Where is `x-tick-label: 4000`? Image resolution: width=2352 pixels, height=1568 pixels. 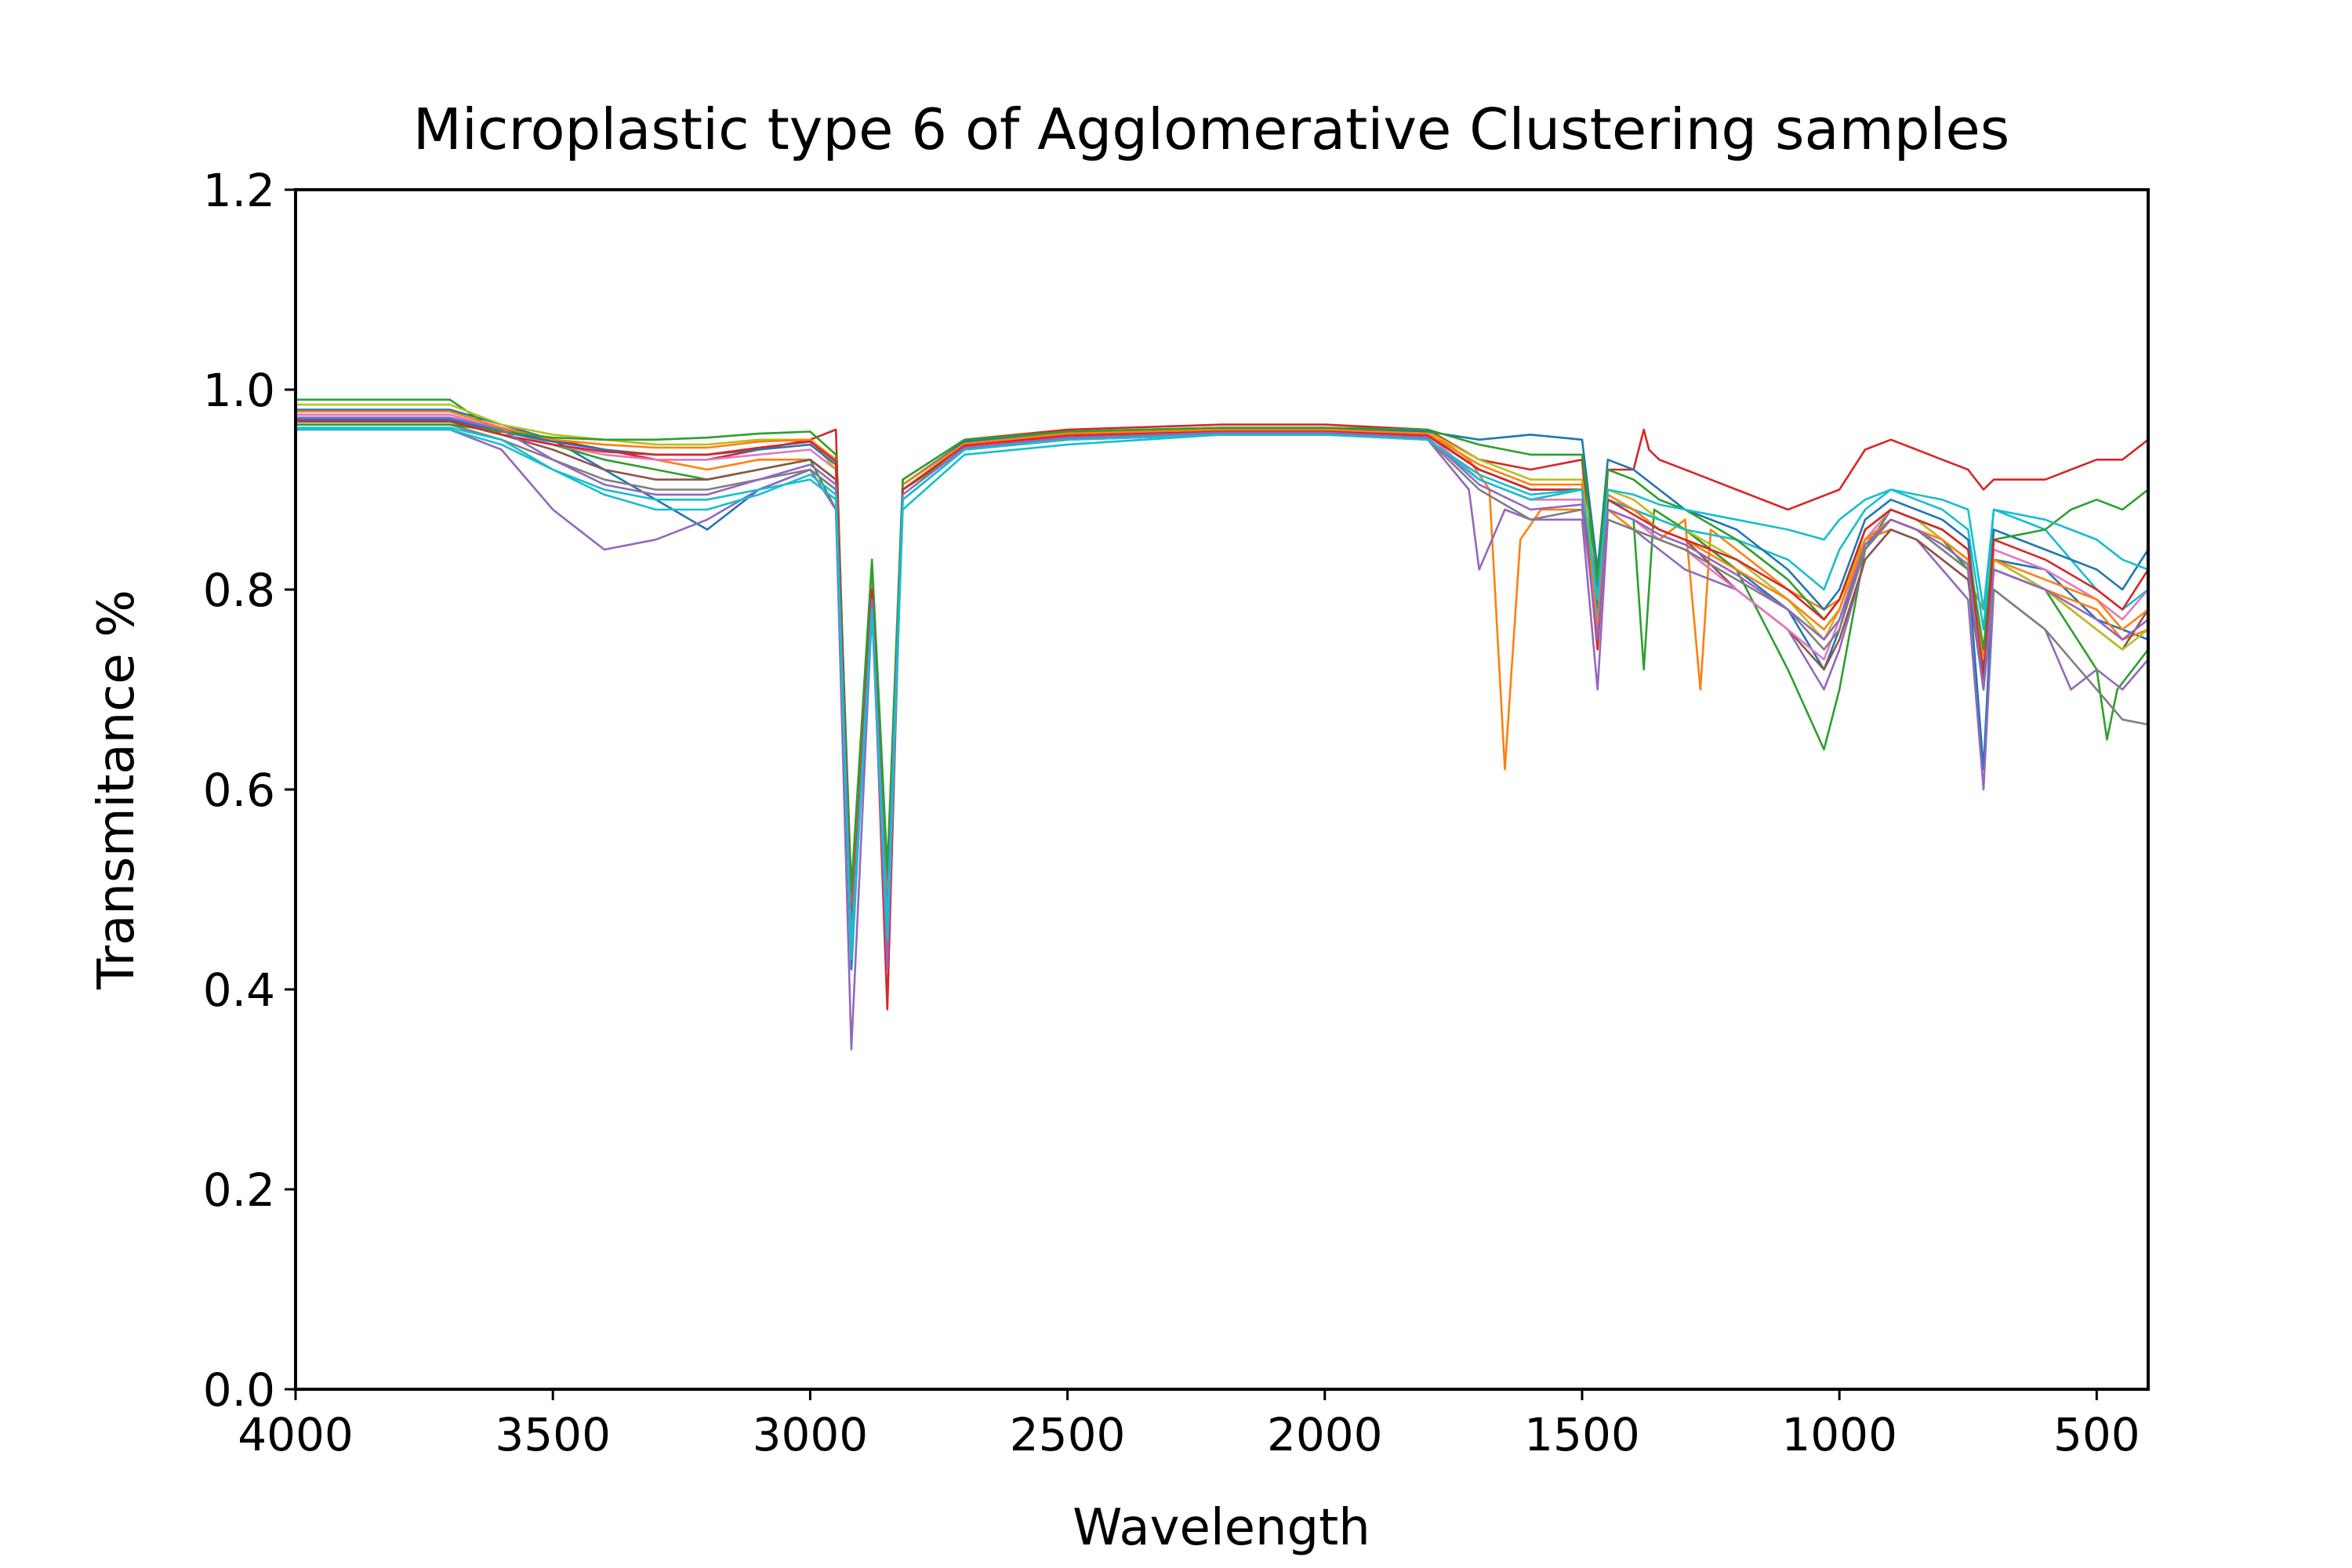
x-tick-label: 4000 is located at coordinates (296, 1434).